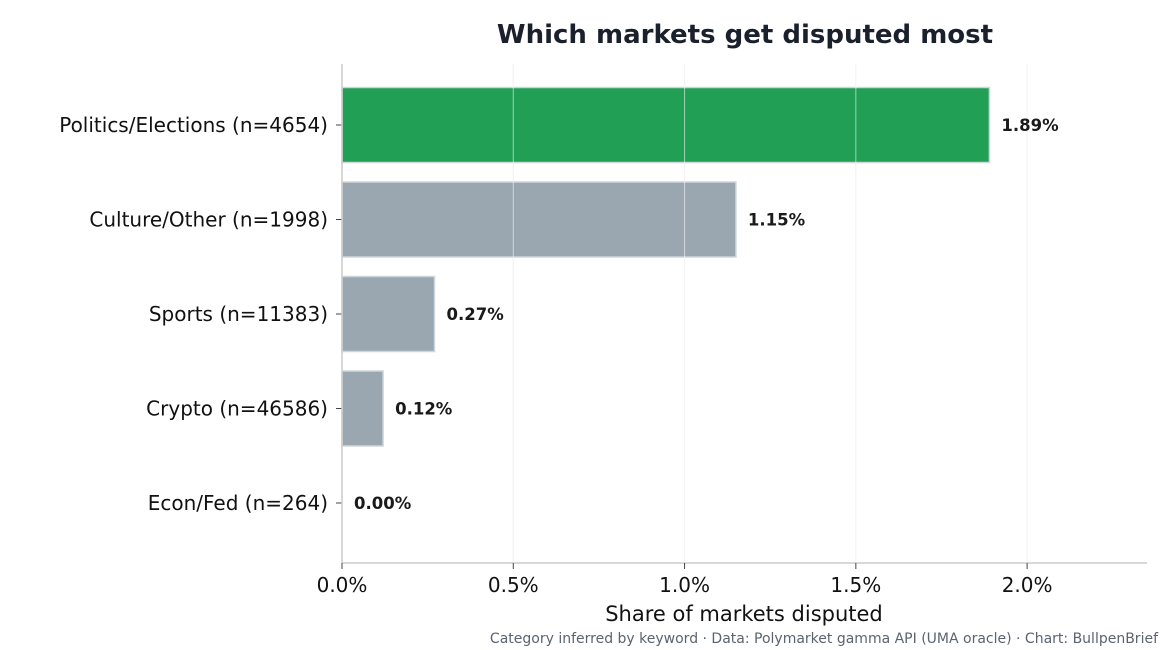 The image size is (1170, 650). What do you see at coordinates (237, 409) in the screenshot?
I see `category-label: Crypto (n=46586)` at bounding box center [237, 409].